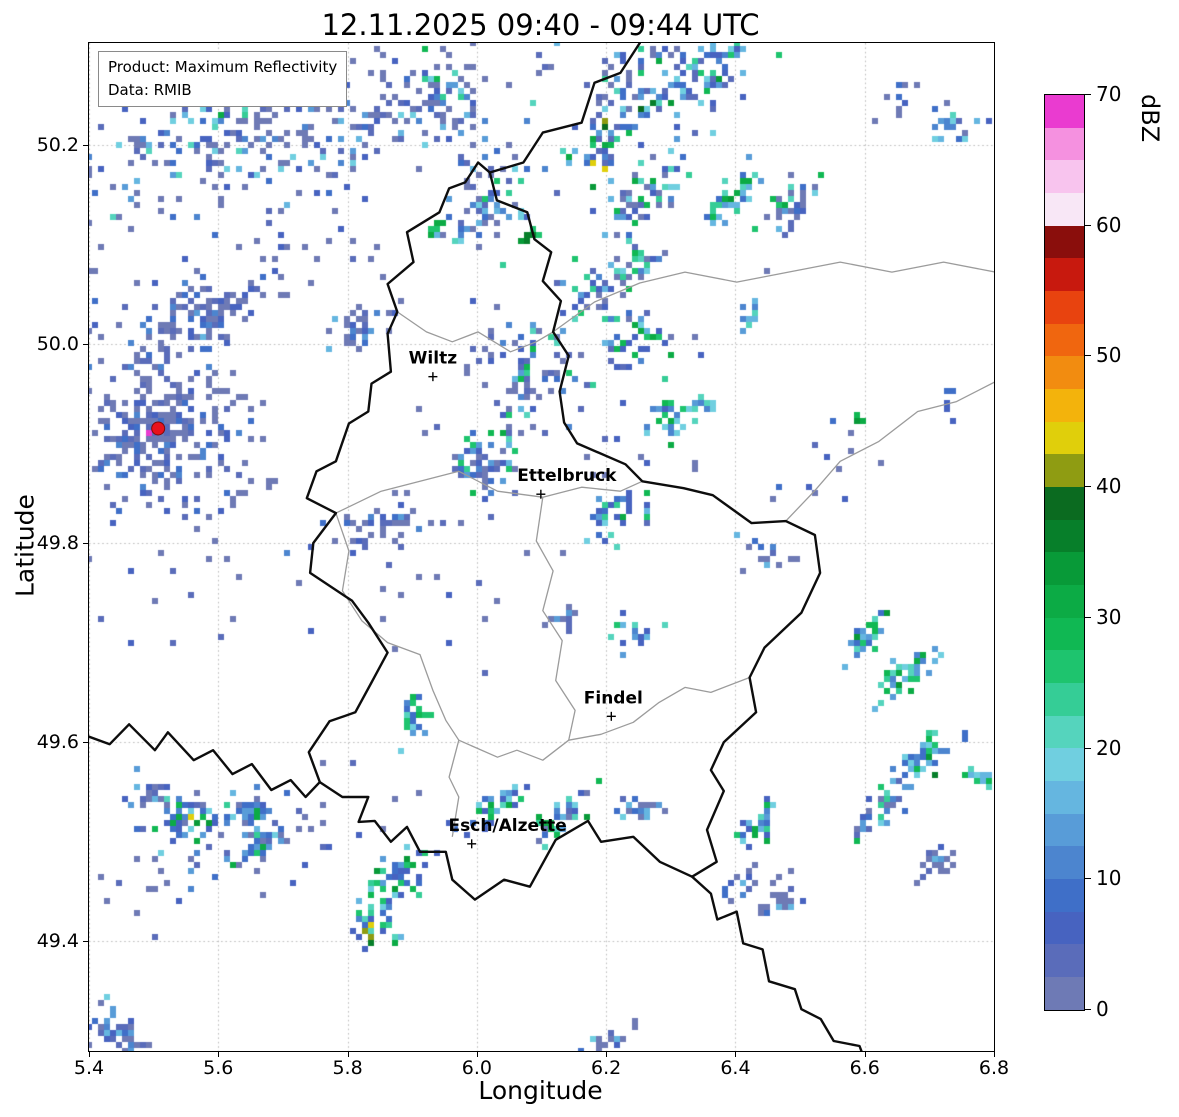 The image size is (1179, 1117). What do you see at coordinates (150, 89) in the screenshot?
I see `data-source-line: Data: RMIB` at bounding box center [150, 89].